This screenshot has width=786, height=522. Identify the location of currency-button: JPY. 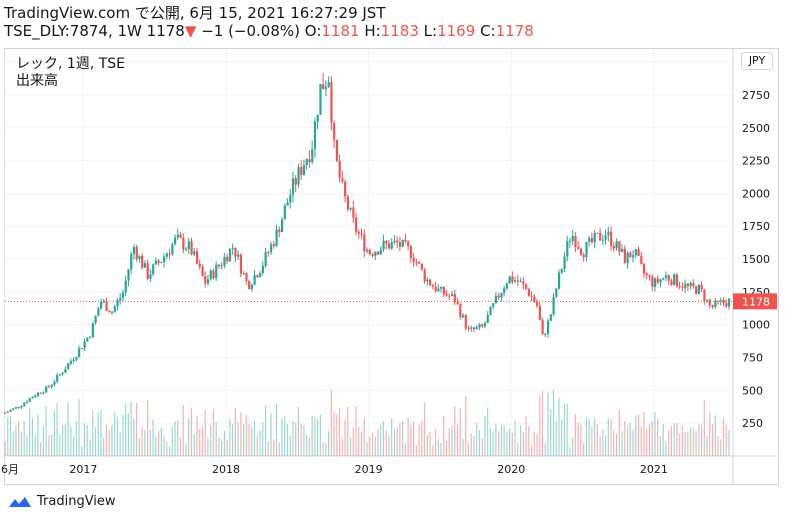
(757, 61).